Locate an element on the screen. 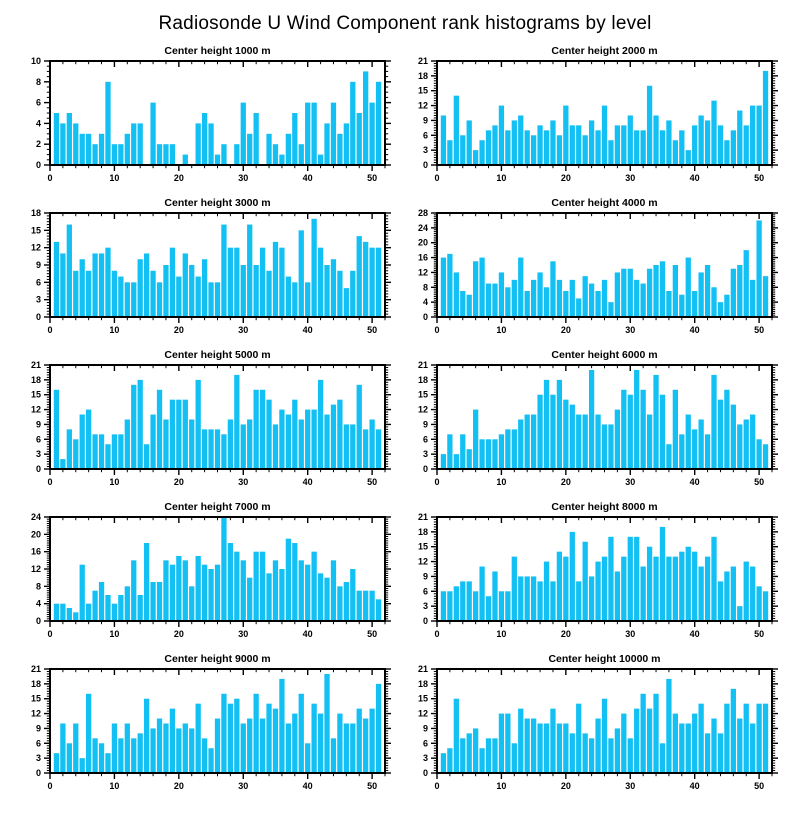 Image resolution: width=810 pixels, height=824 pixels. y-tick-label: 15 is located at coordinates (36, 699).